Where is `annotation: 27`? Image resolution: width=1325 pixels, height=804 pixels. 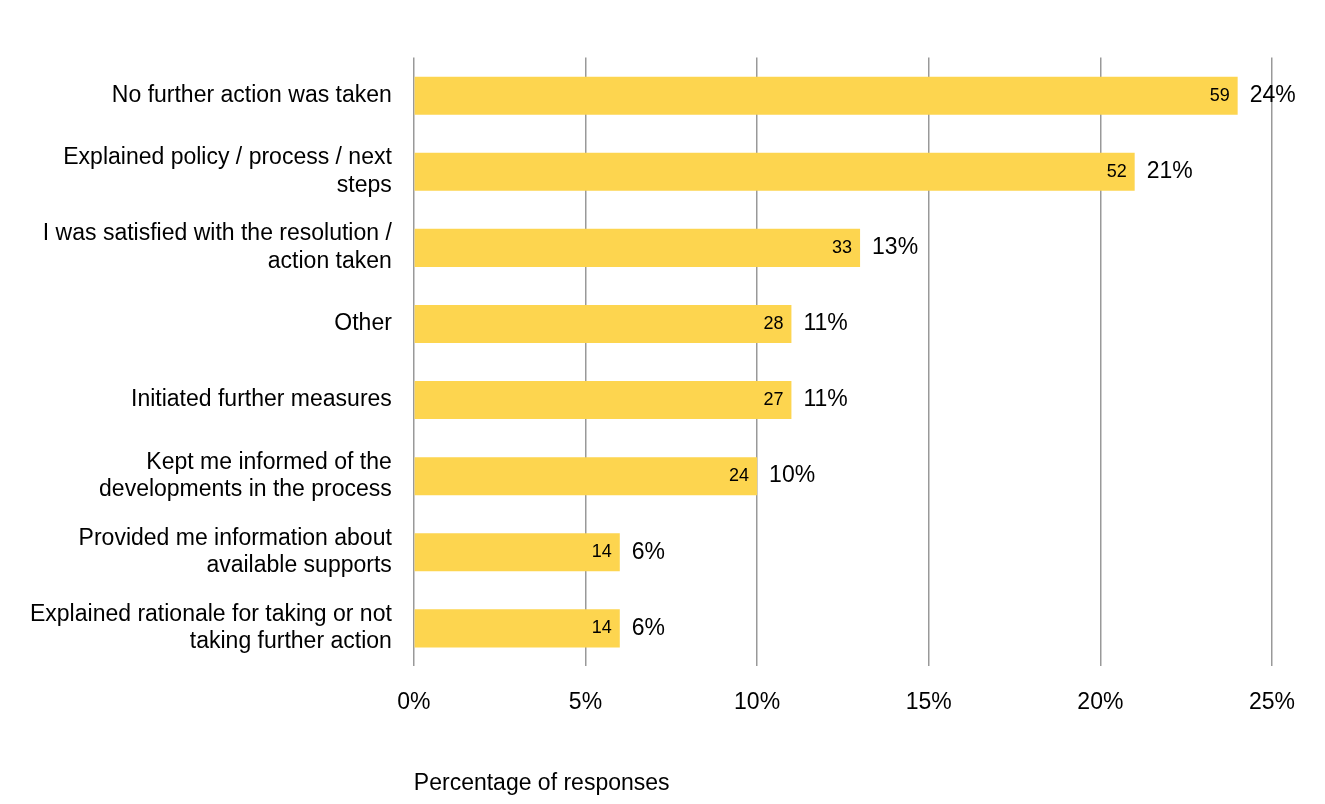 annotation: 27 is located at coordinates (773, 399).